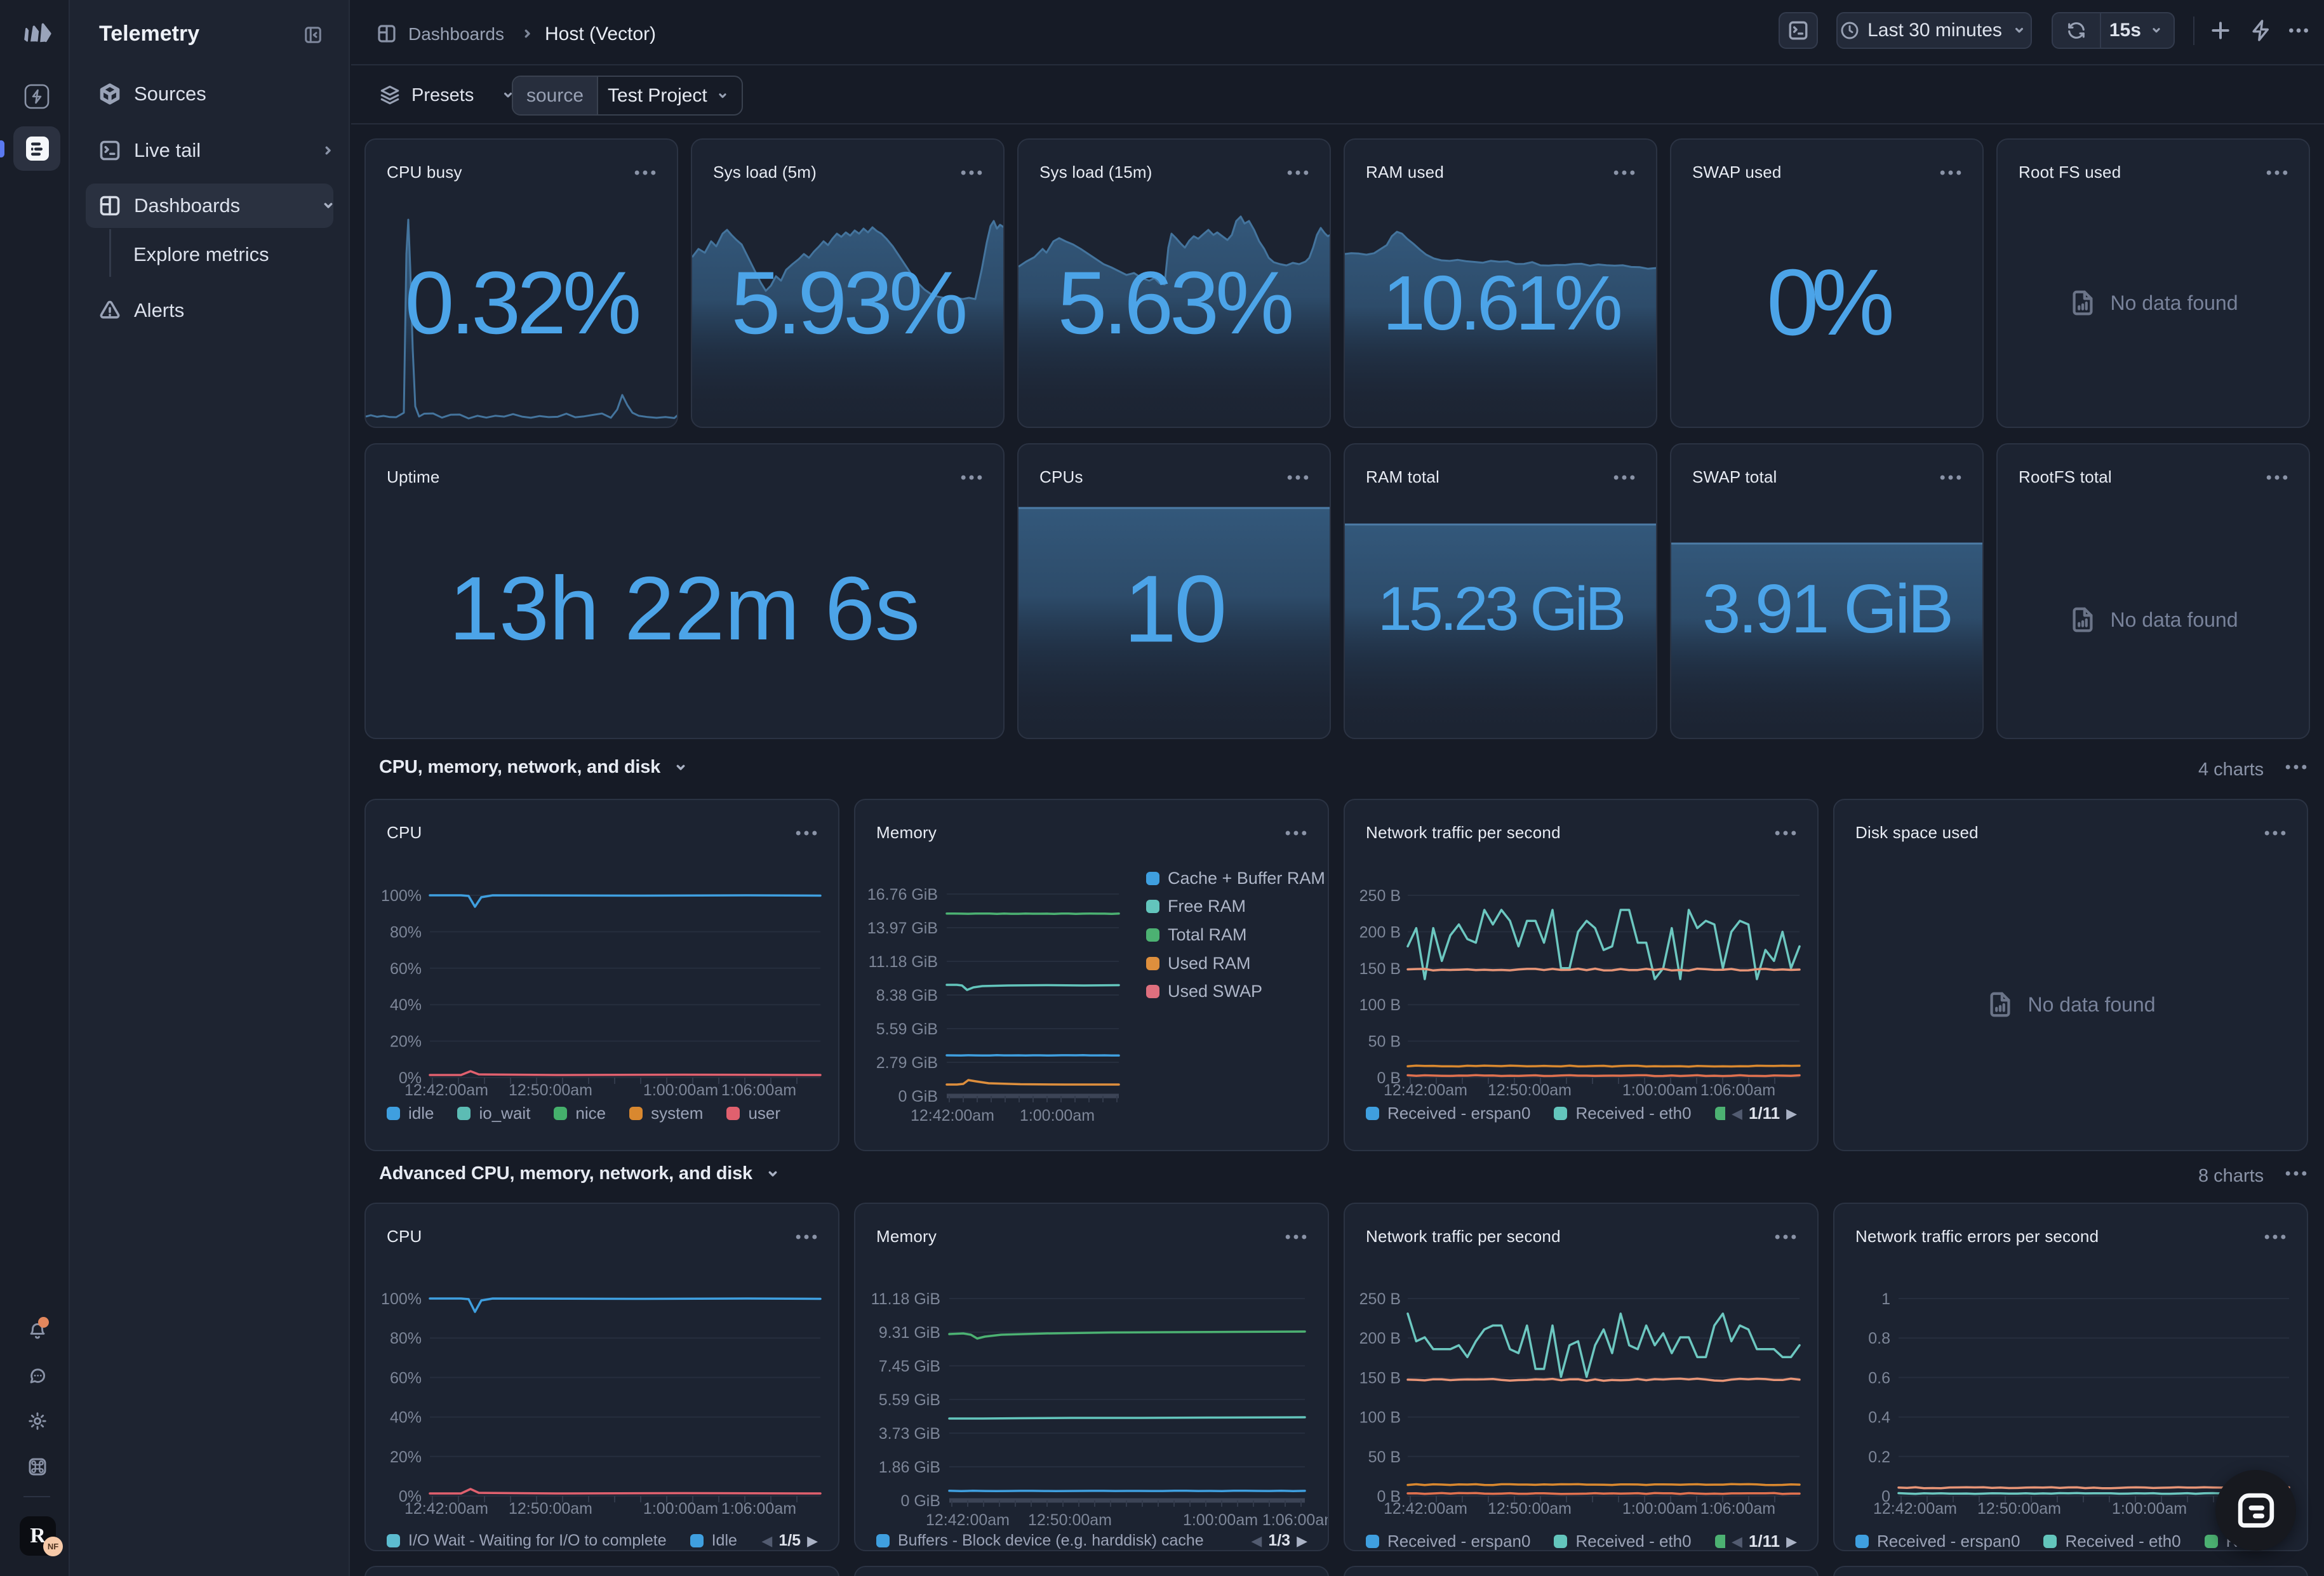 This screenshot has width=2324, height=1576. Describe the element at coordinates (907, 1063) in the screenshot. I see `svg-text: 2.79 GiB` at that location.